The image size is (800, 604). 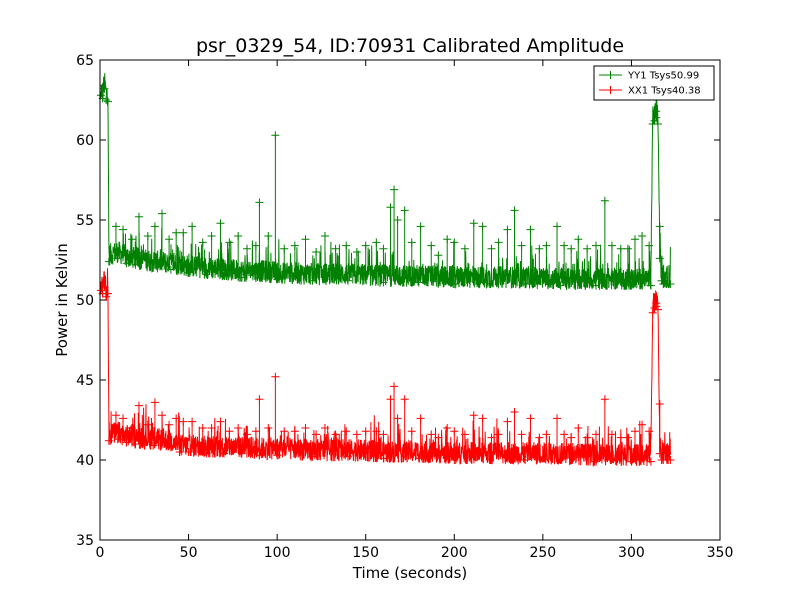 I want to click on x-tick-label: 50, so click(x=189, y=553).